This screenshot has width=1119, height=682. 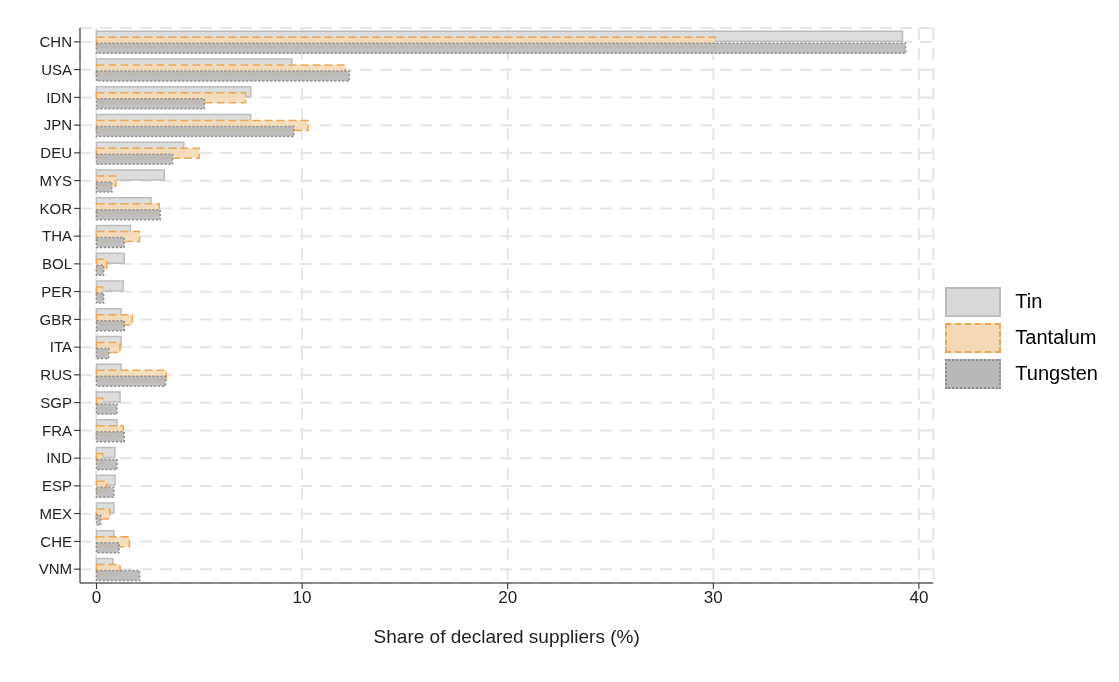 What do you see at coordinates (57, 291) in the screenshot?
I see `y-tick-label: PER` at bounding box center [57, 291].